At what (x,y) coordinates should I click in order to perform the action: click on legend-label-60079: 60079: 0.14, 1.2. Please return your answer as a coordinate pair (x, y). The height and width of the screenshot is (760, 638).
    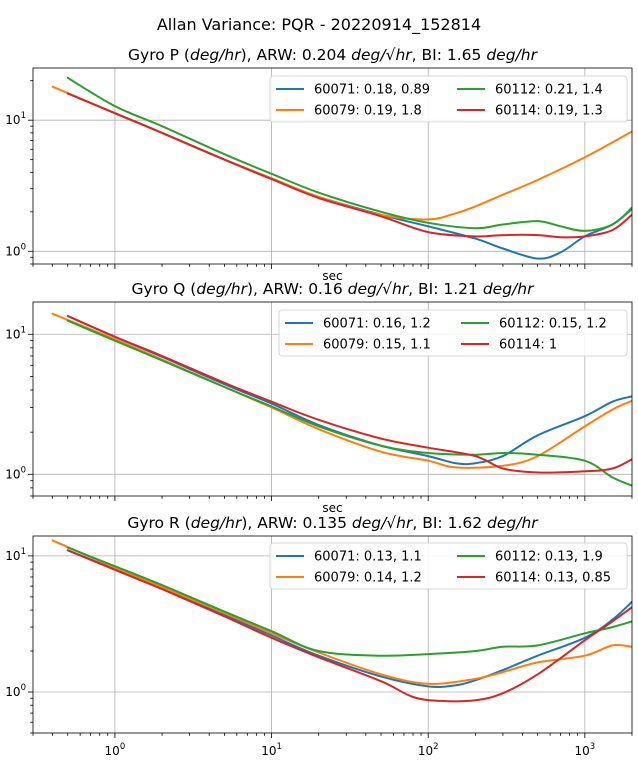
    Looking at the image, I should click on (368, 578).